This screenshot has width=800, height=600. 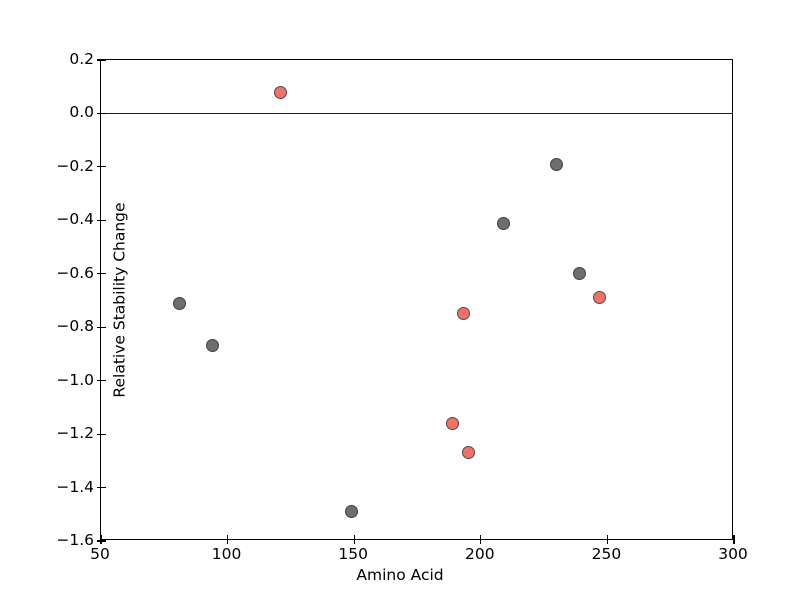 What do you see at coordinates (606, 554) in the screenshot?
I see `x-tick-label: 250` at bounding box center [606, 554].